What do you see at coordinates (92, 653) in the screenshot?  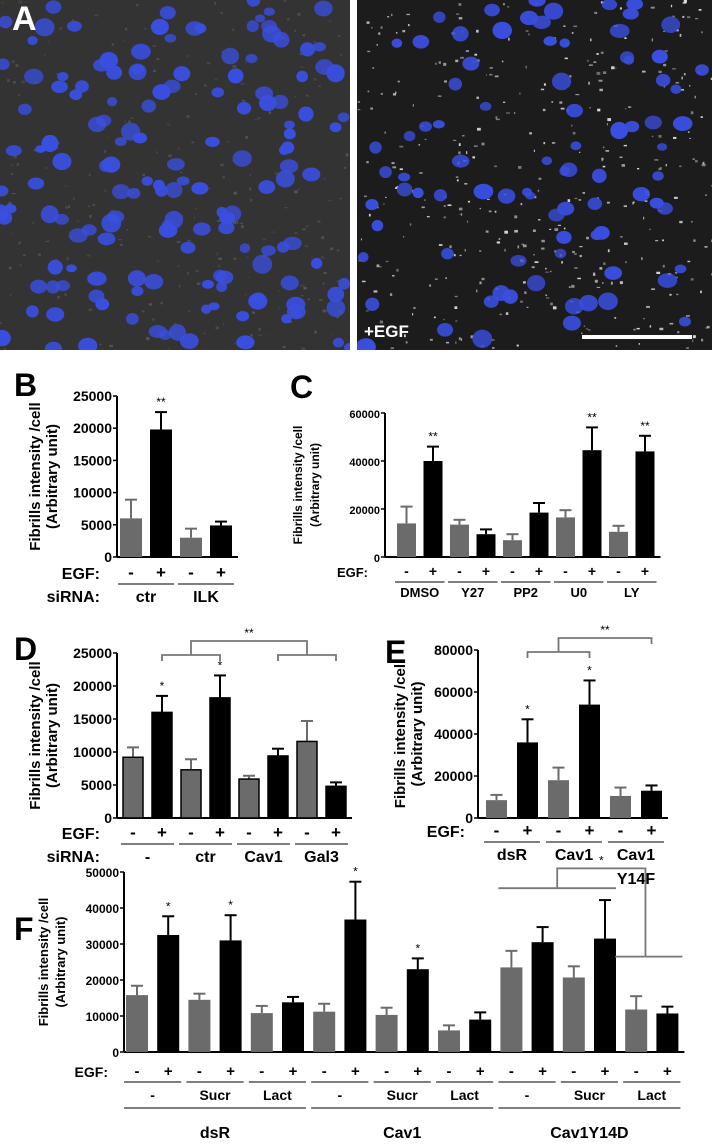 I see `y-tick-label-d: 25000` at bounding box center [92, 653].